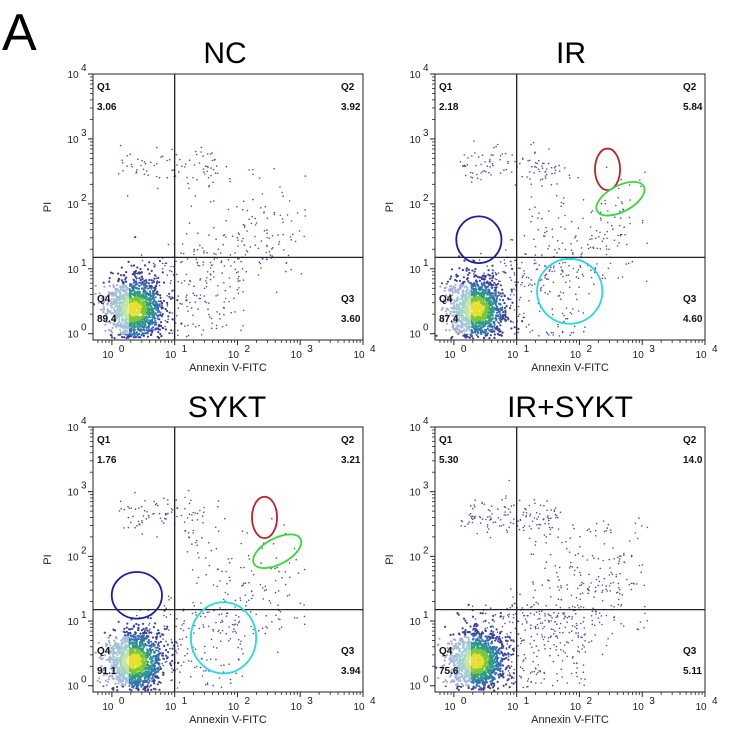 The width and height of the screenshot is (743, 738). What do you see at coordinates (104, 299) in the screenshot?
I see `quadrant-name: Q4` at bounding box center [104, 299].